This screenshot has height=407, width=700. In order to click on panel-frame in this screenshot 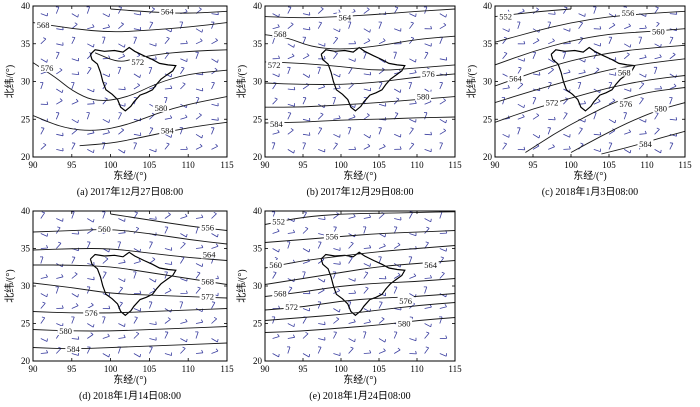, I will do `click(130, 81)`.